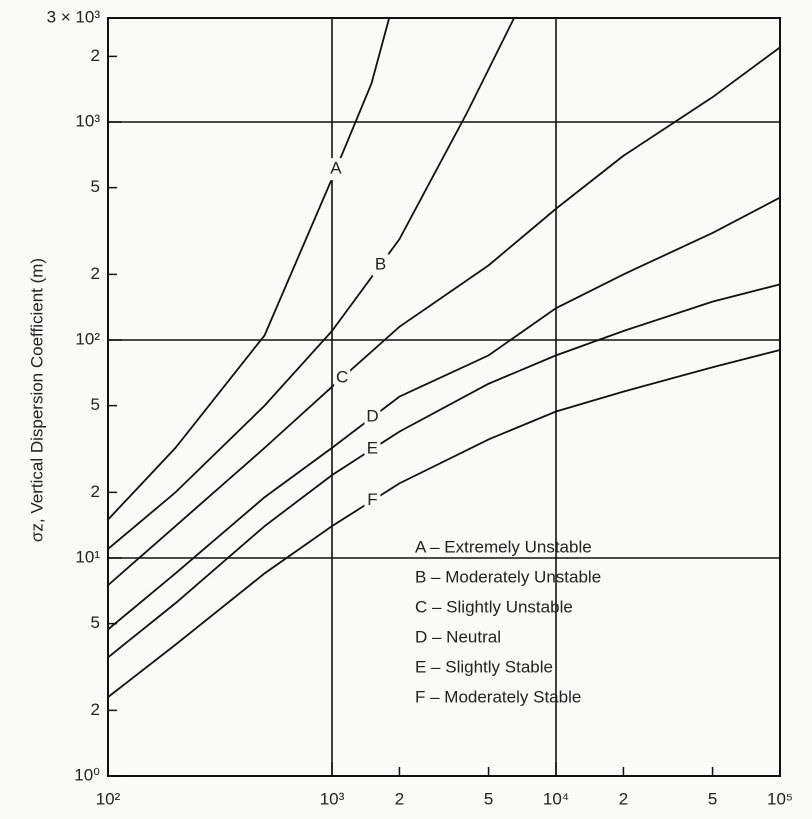 The width and height of the screenshot is (812, 819). Describe the element at coordinates (503, 546) in the screenshot. I see `legend-entry: A – Extremely Unstable` at that location.